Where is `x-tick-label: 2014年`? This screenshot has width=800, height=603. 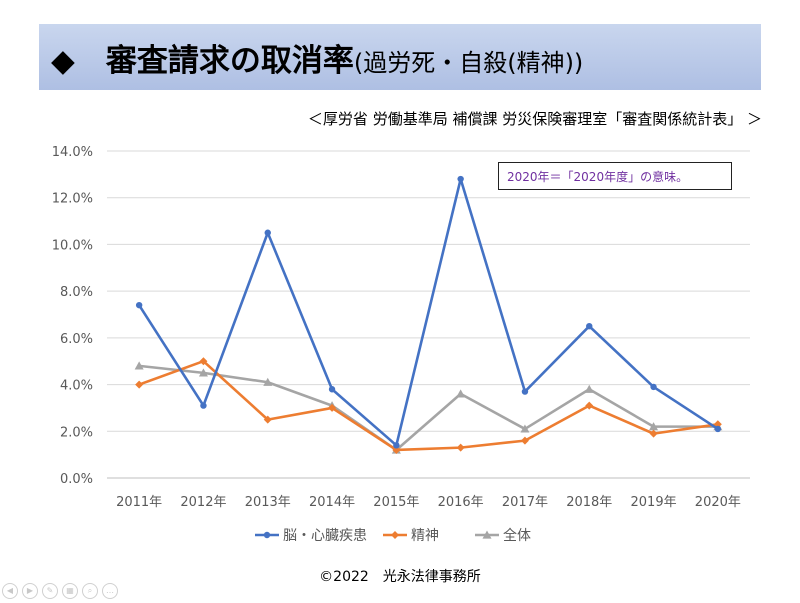
x-tick-label: 2014年 is located at coordinates (332, 502).